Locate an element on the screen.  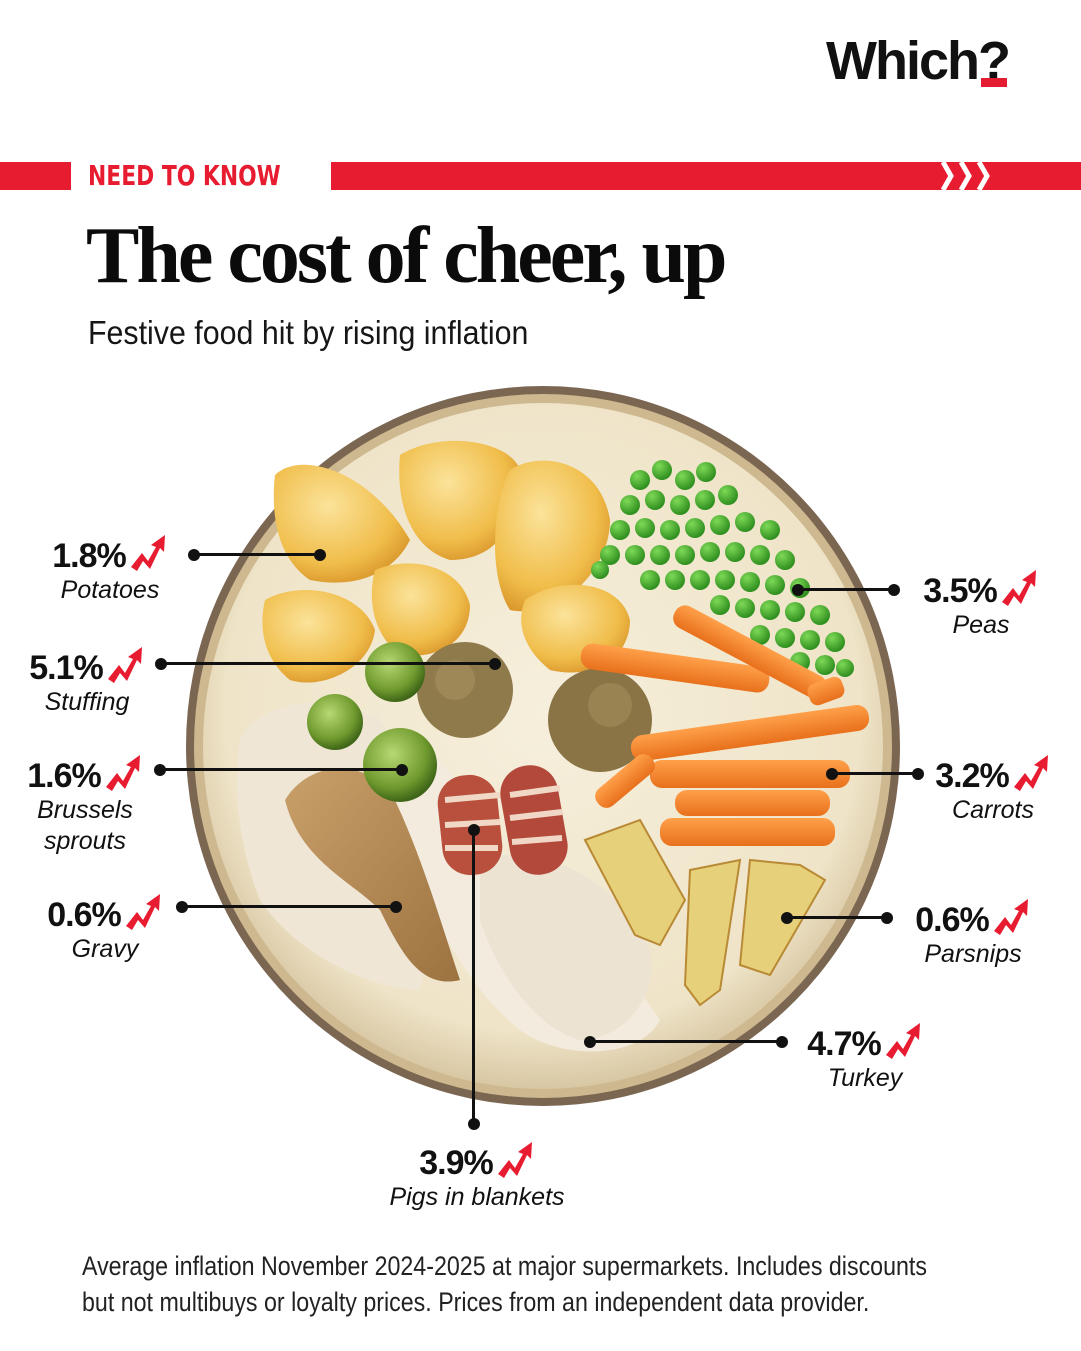
pct-value: 3.9% is located at coordinates (456, 1163).